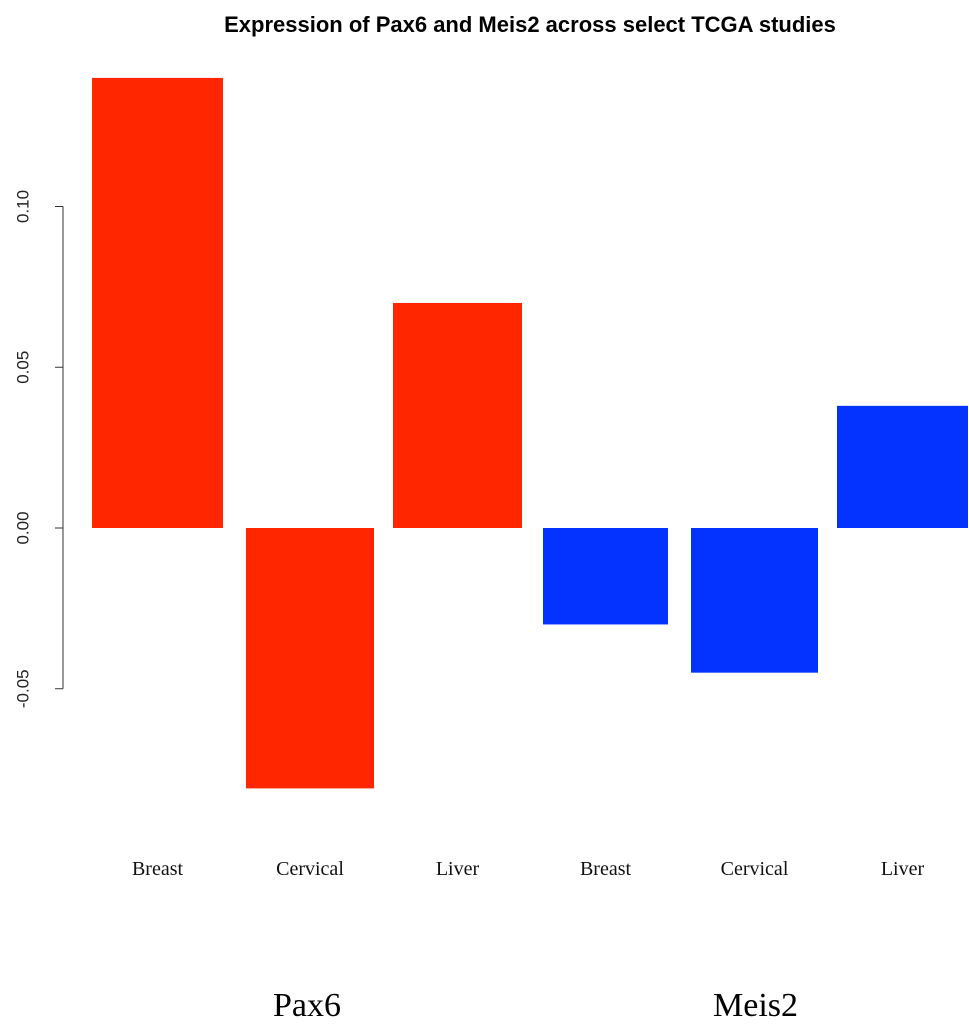 Image resolution: width=969 pixels, height=1024 pixels. Describe the element at coordinates (535, 1005) in the screenshot. I see `group-labels: Pax6 Meis2` at that location.